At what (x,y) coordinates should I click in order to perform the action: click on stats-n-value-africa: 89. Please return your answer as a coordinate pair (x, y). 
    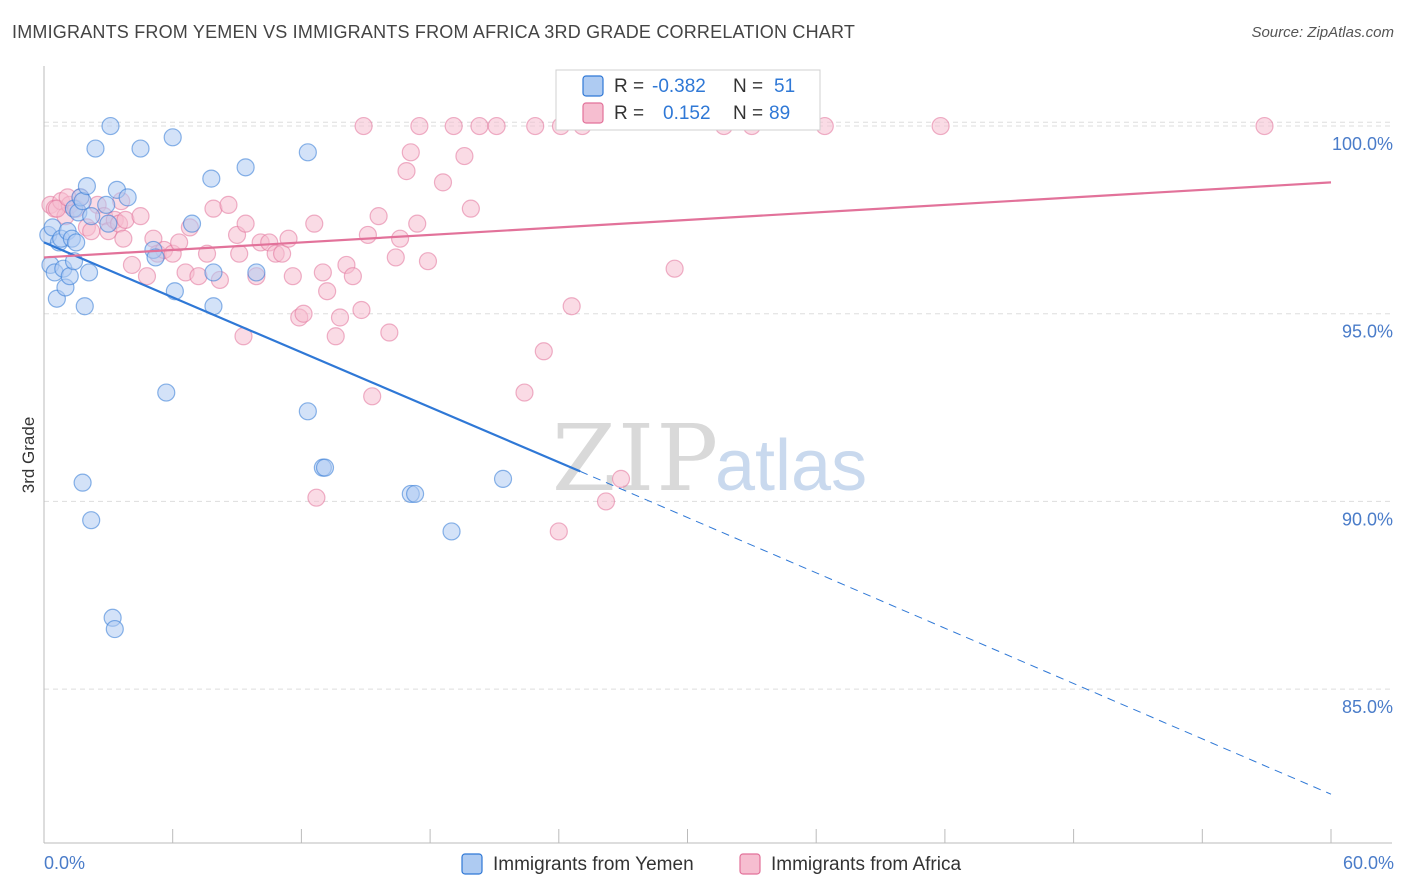
    Looking at the image, I should click on (779, 113).